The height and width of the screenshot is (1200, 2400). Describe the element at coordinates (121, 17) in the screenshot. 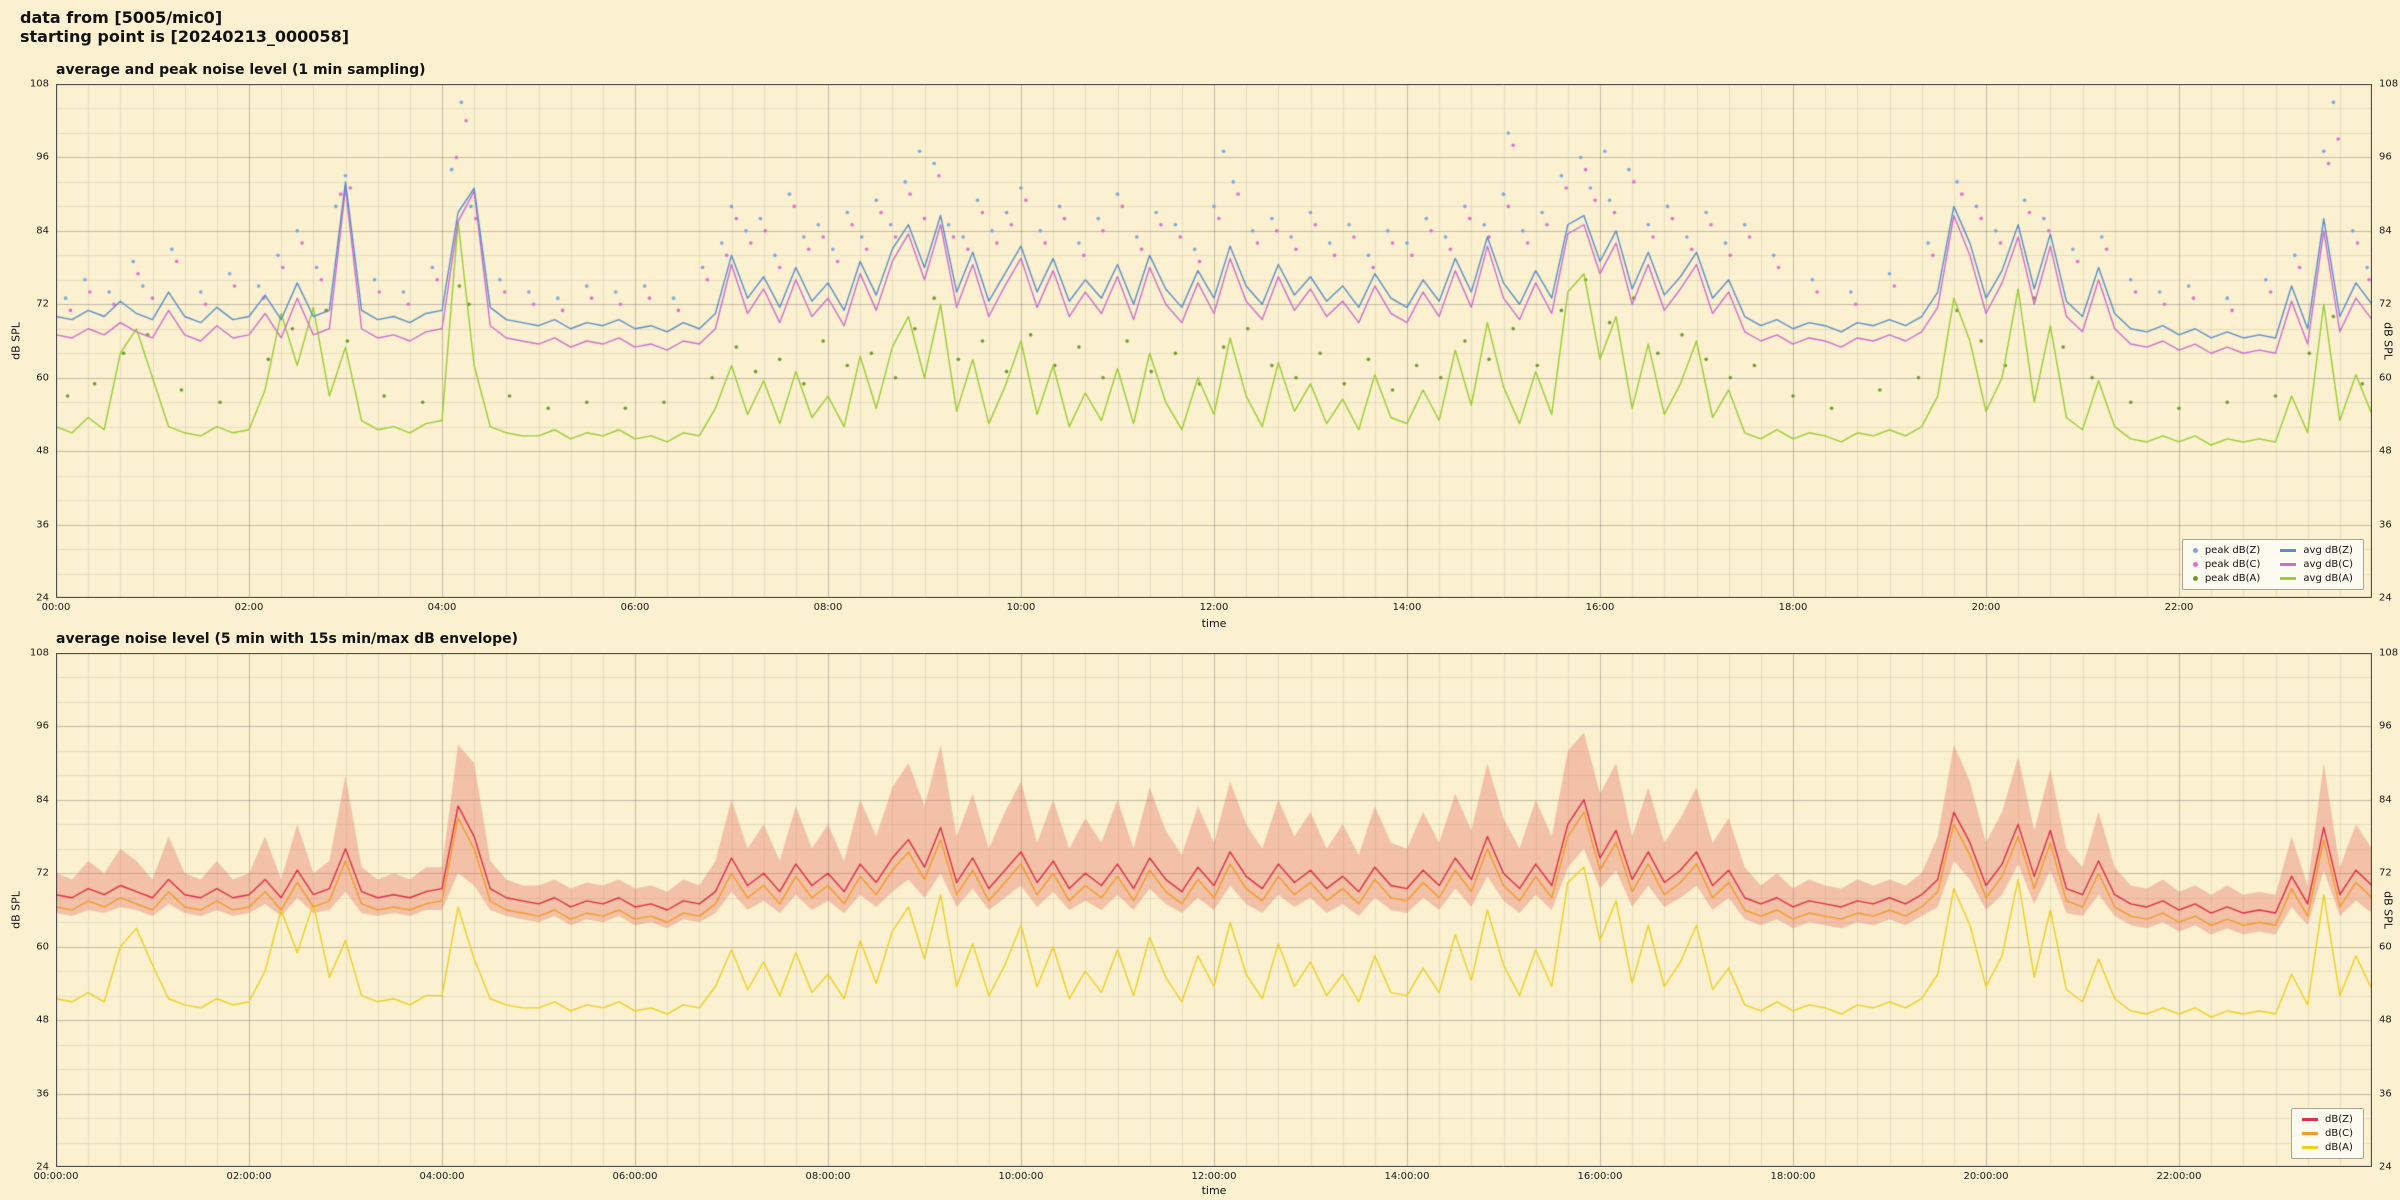

I see `data-source-label: data from [5005/mic0]` at that location.